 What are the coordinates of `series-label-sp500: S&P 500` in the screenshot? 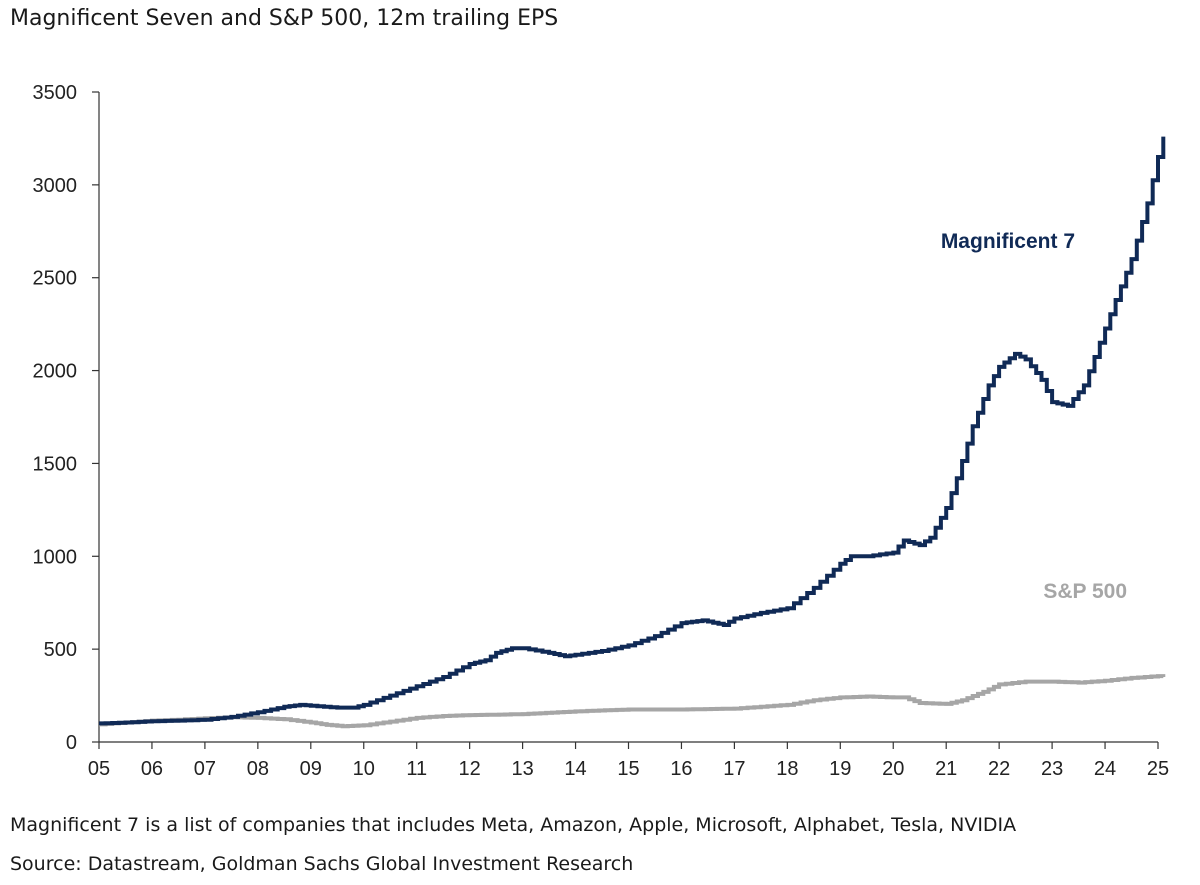 It's located at (1085, 591).